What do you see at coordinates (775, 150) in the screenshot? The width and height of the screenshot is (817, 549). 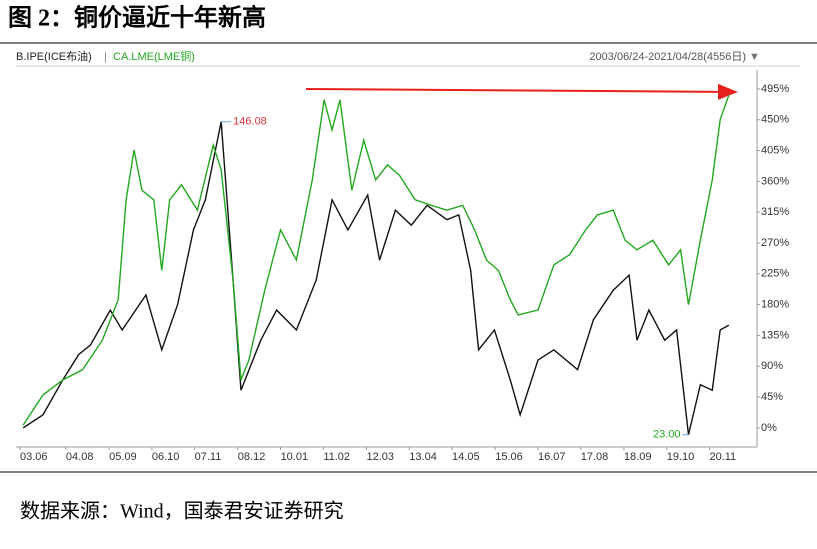 I see `y-tick-label: 405%` at bounding box center [775, 150].